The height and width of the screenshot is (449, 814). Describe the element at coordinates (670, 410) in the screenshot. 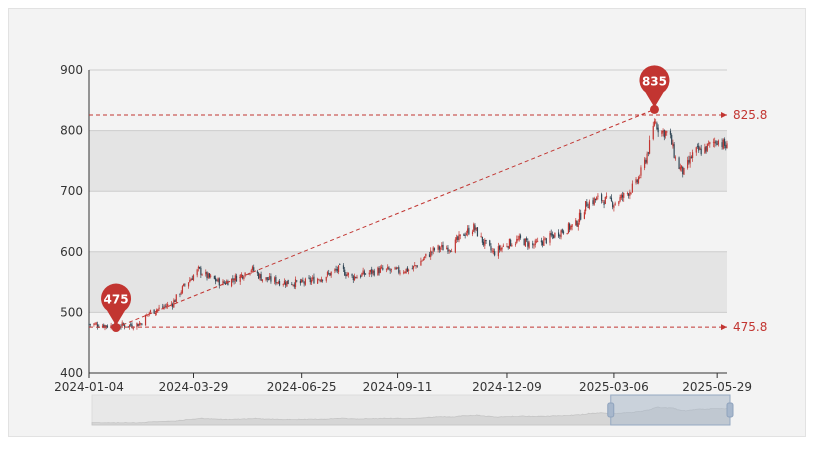

I see `data-zoom-window` at that location.